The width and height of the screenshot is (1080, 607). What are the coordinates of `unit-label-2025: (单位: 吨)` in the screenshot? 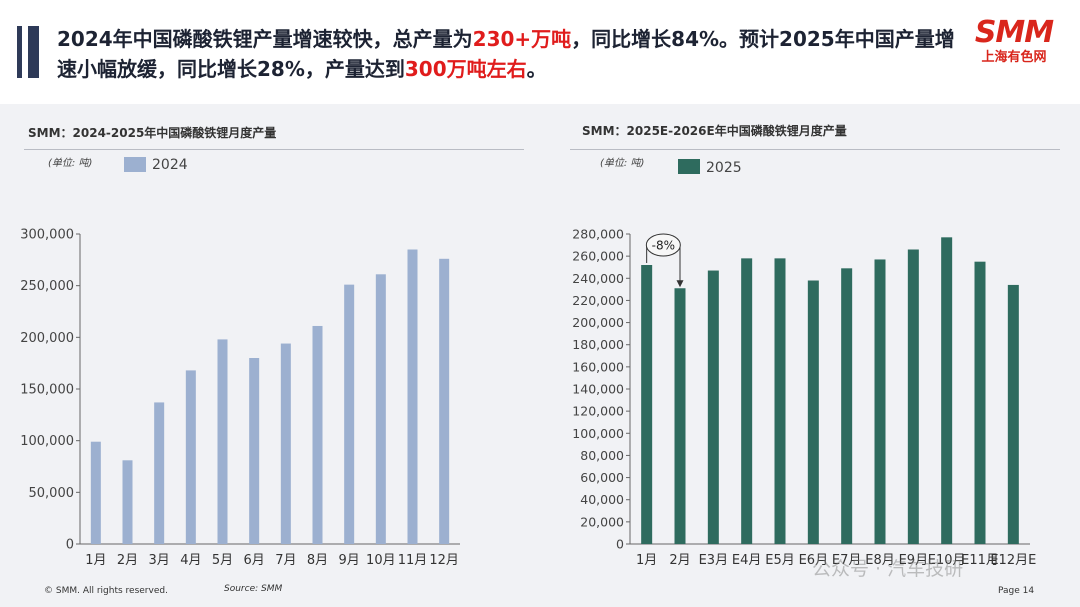 It's located at (622, 163).